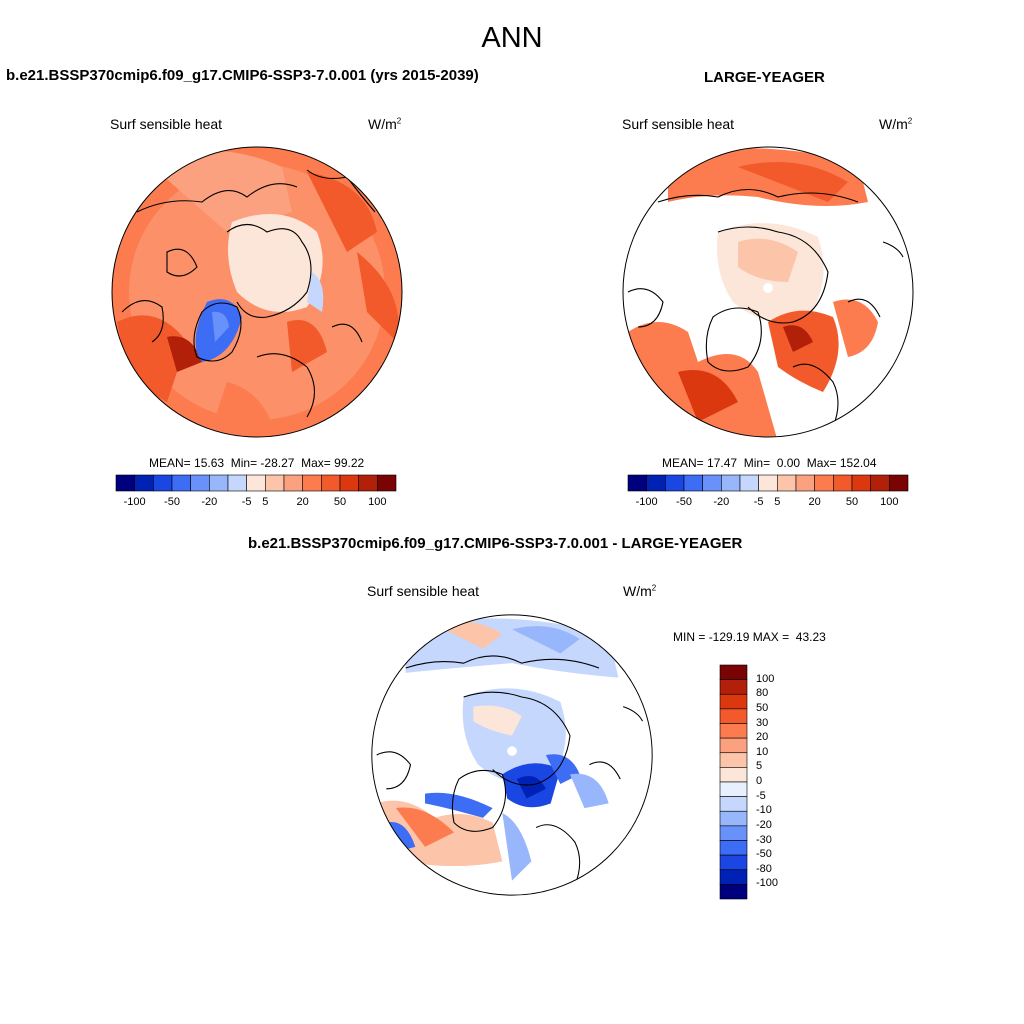 This screenshot has height=1024, width=1024. Describe the element at coordinates (762, 693) in the screenshot. I see `diff-colorbar-tick-label: 80` at that location.